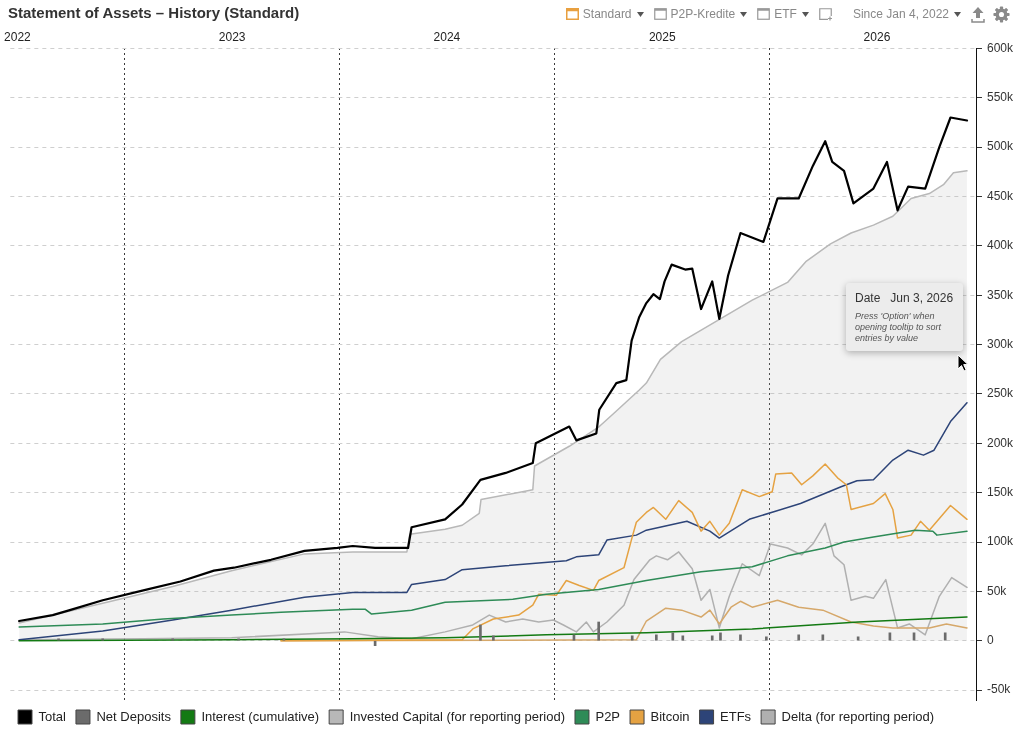 The width and height of the screenshot is (1024, 740). I want to click on text: P2P-Kredite, so click(703, 14).